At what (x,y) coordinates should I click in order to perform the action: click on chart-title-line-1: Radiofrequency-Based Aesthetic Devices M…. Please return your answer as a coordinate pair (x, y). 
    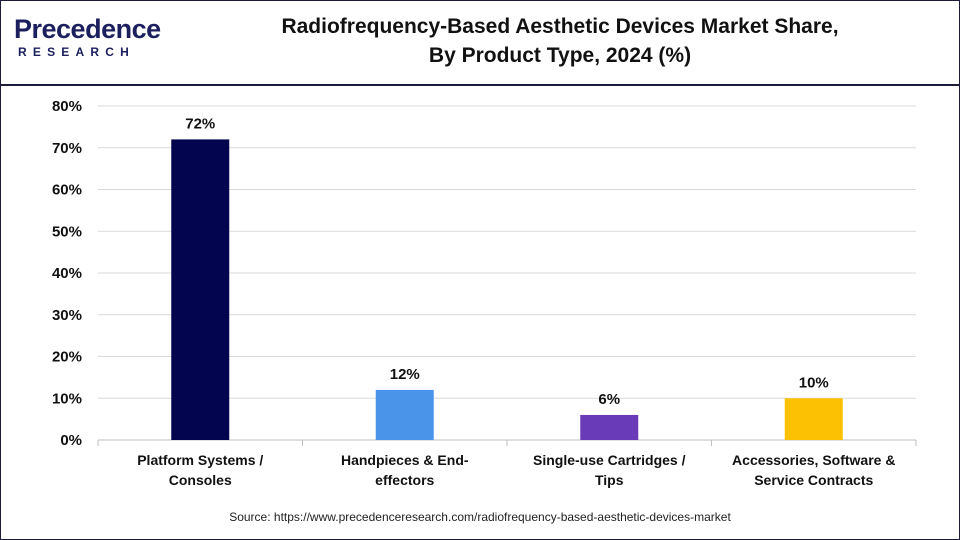
    Looking at the image, I should click on (560, 26).